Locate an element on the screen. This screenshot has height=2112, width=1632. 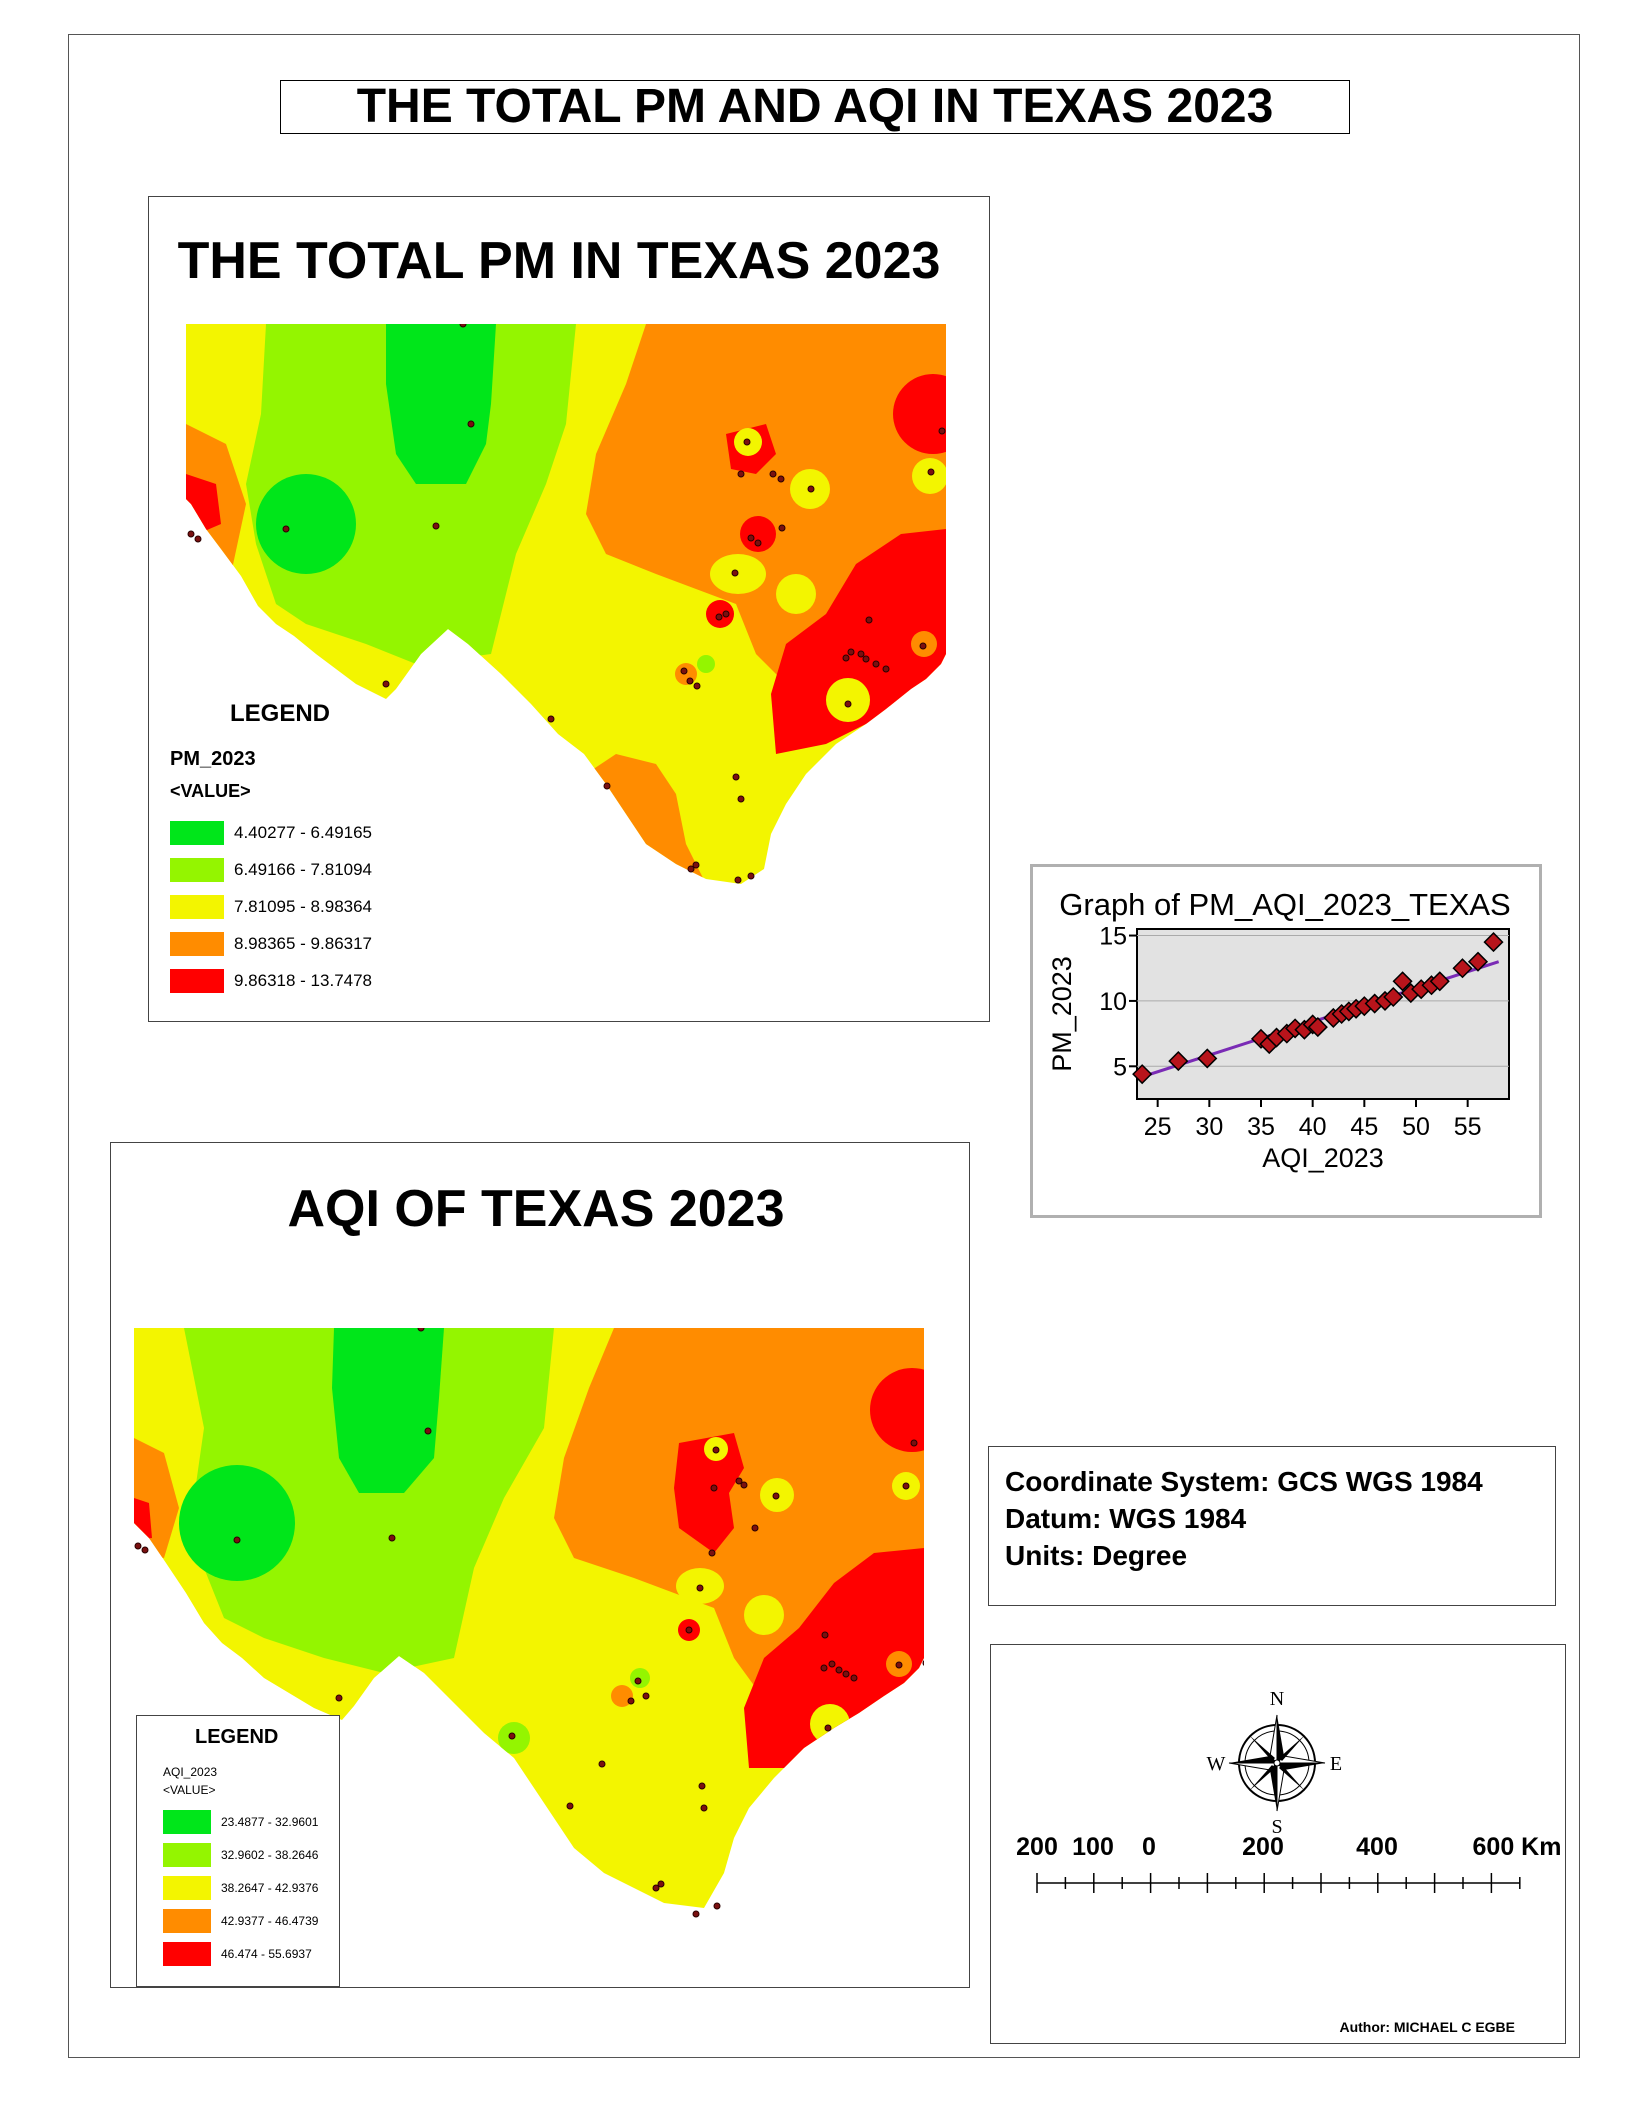
aqi-legend-item: 32.9602 - 38.2646 is located at coordinates (251, 1854).